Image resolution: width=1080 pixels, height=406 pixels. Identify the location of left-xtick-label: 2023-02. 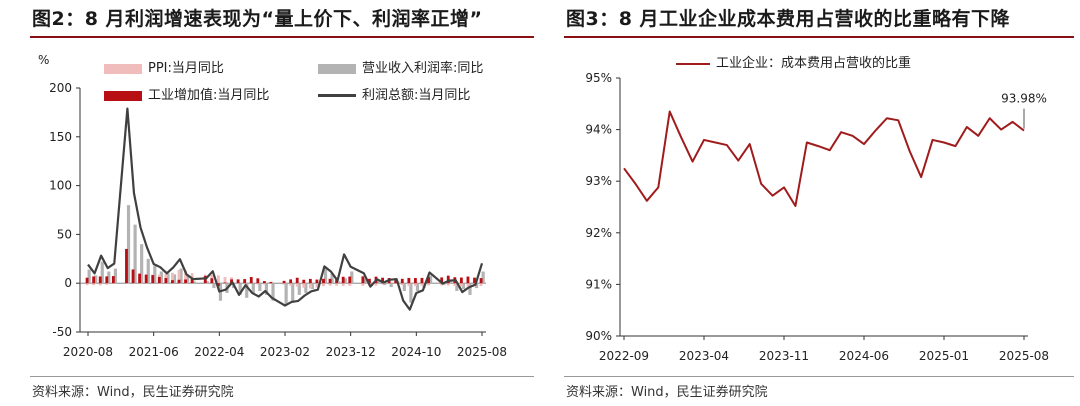
(285, 352).